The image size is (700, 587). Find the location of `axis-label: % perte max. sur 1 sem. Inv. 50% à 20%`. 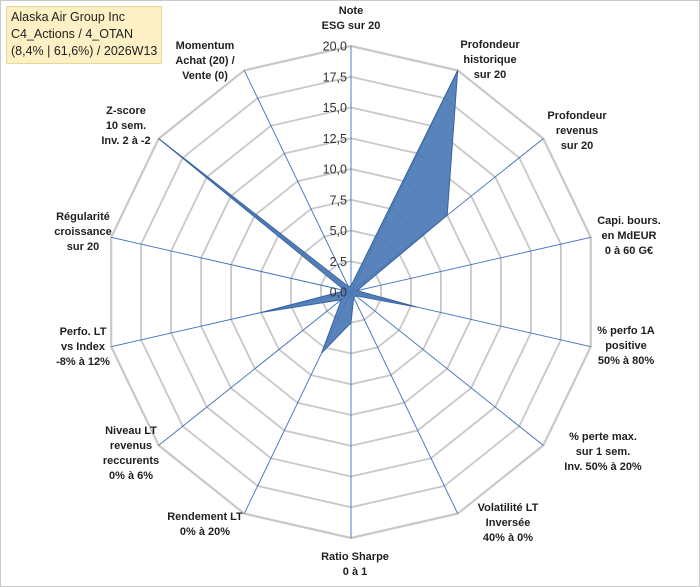

axis-label: % perte max. sur 1 sem. Inv. 50% à 20% is located at coordinates (603, 452).